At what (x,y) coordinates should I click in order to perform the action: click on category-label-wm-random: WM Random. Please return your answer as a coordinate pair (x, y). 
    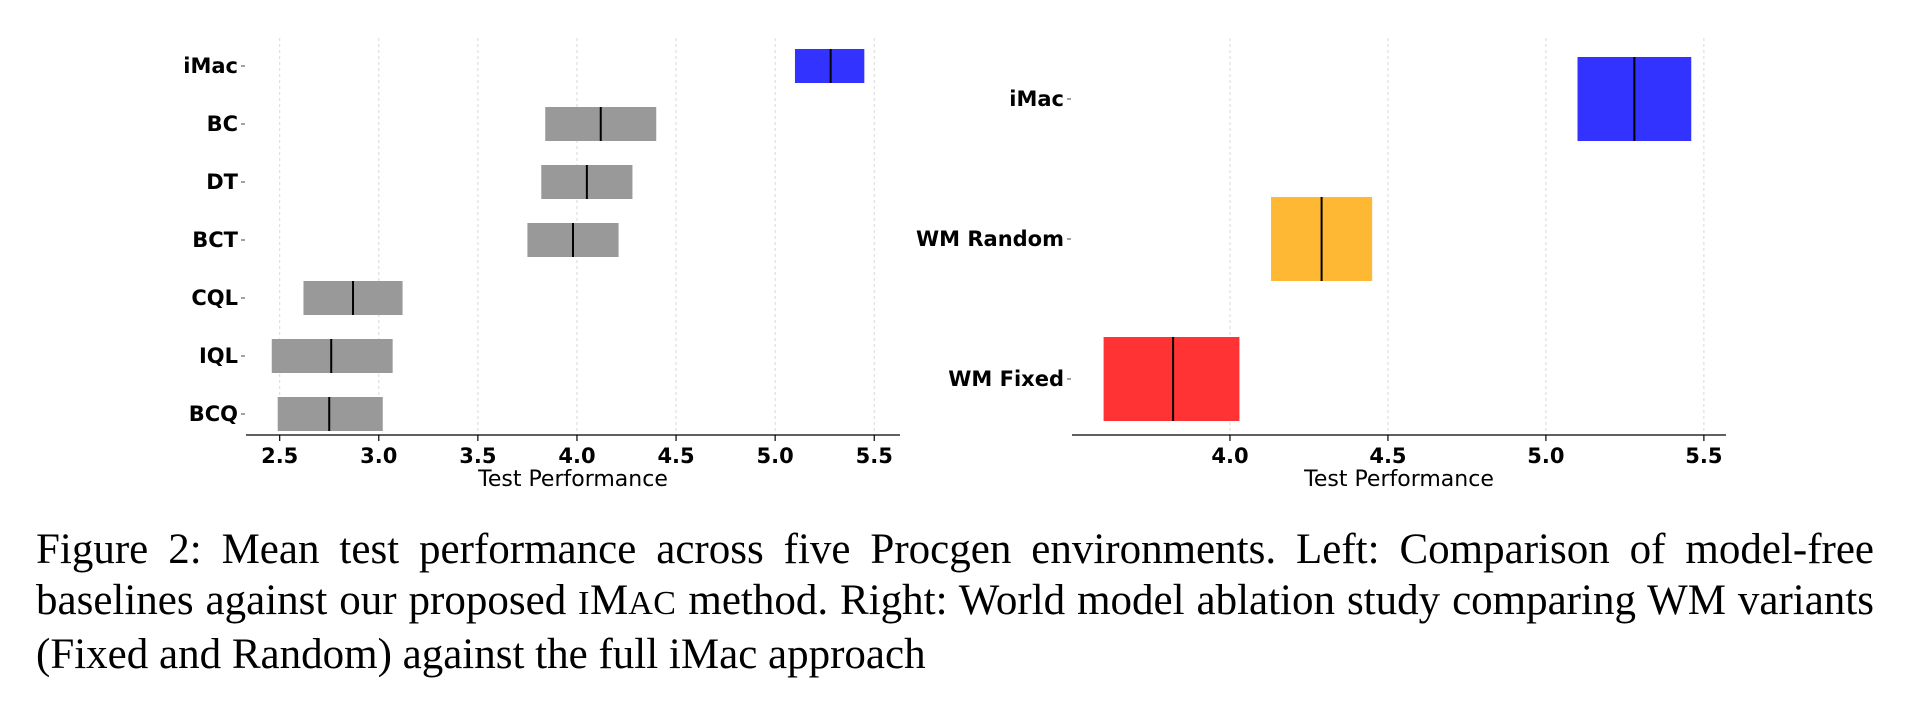
    Looking at the image, I should click on (990, 239).